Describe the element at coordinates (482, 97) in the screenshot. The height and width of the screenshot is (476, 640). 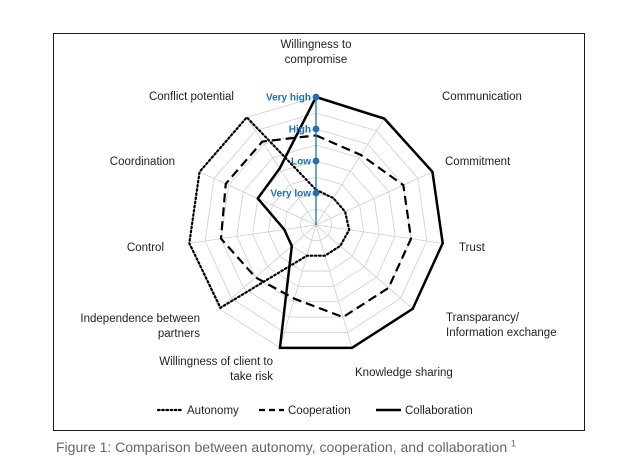
I see `axis-label-communication: Communication` at that location.